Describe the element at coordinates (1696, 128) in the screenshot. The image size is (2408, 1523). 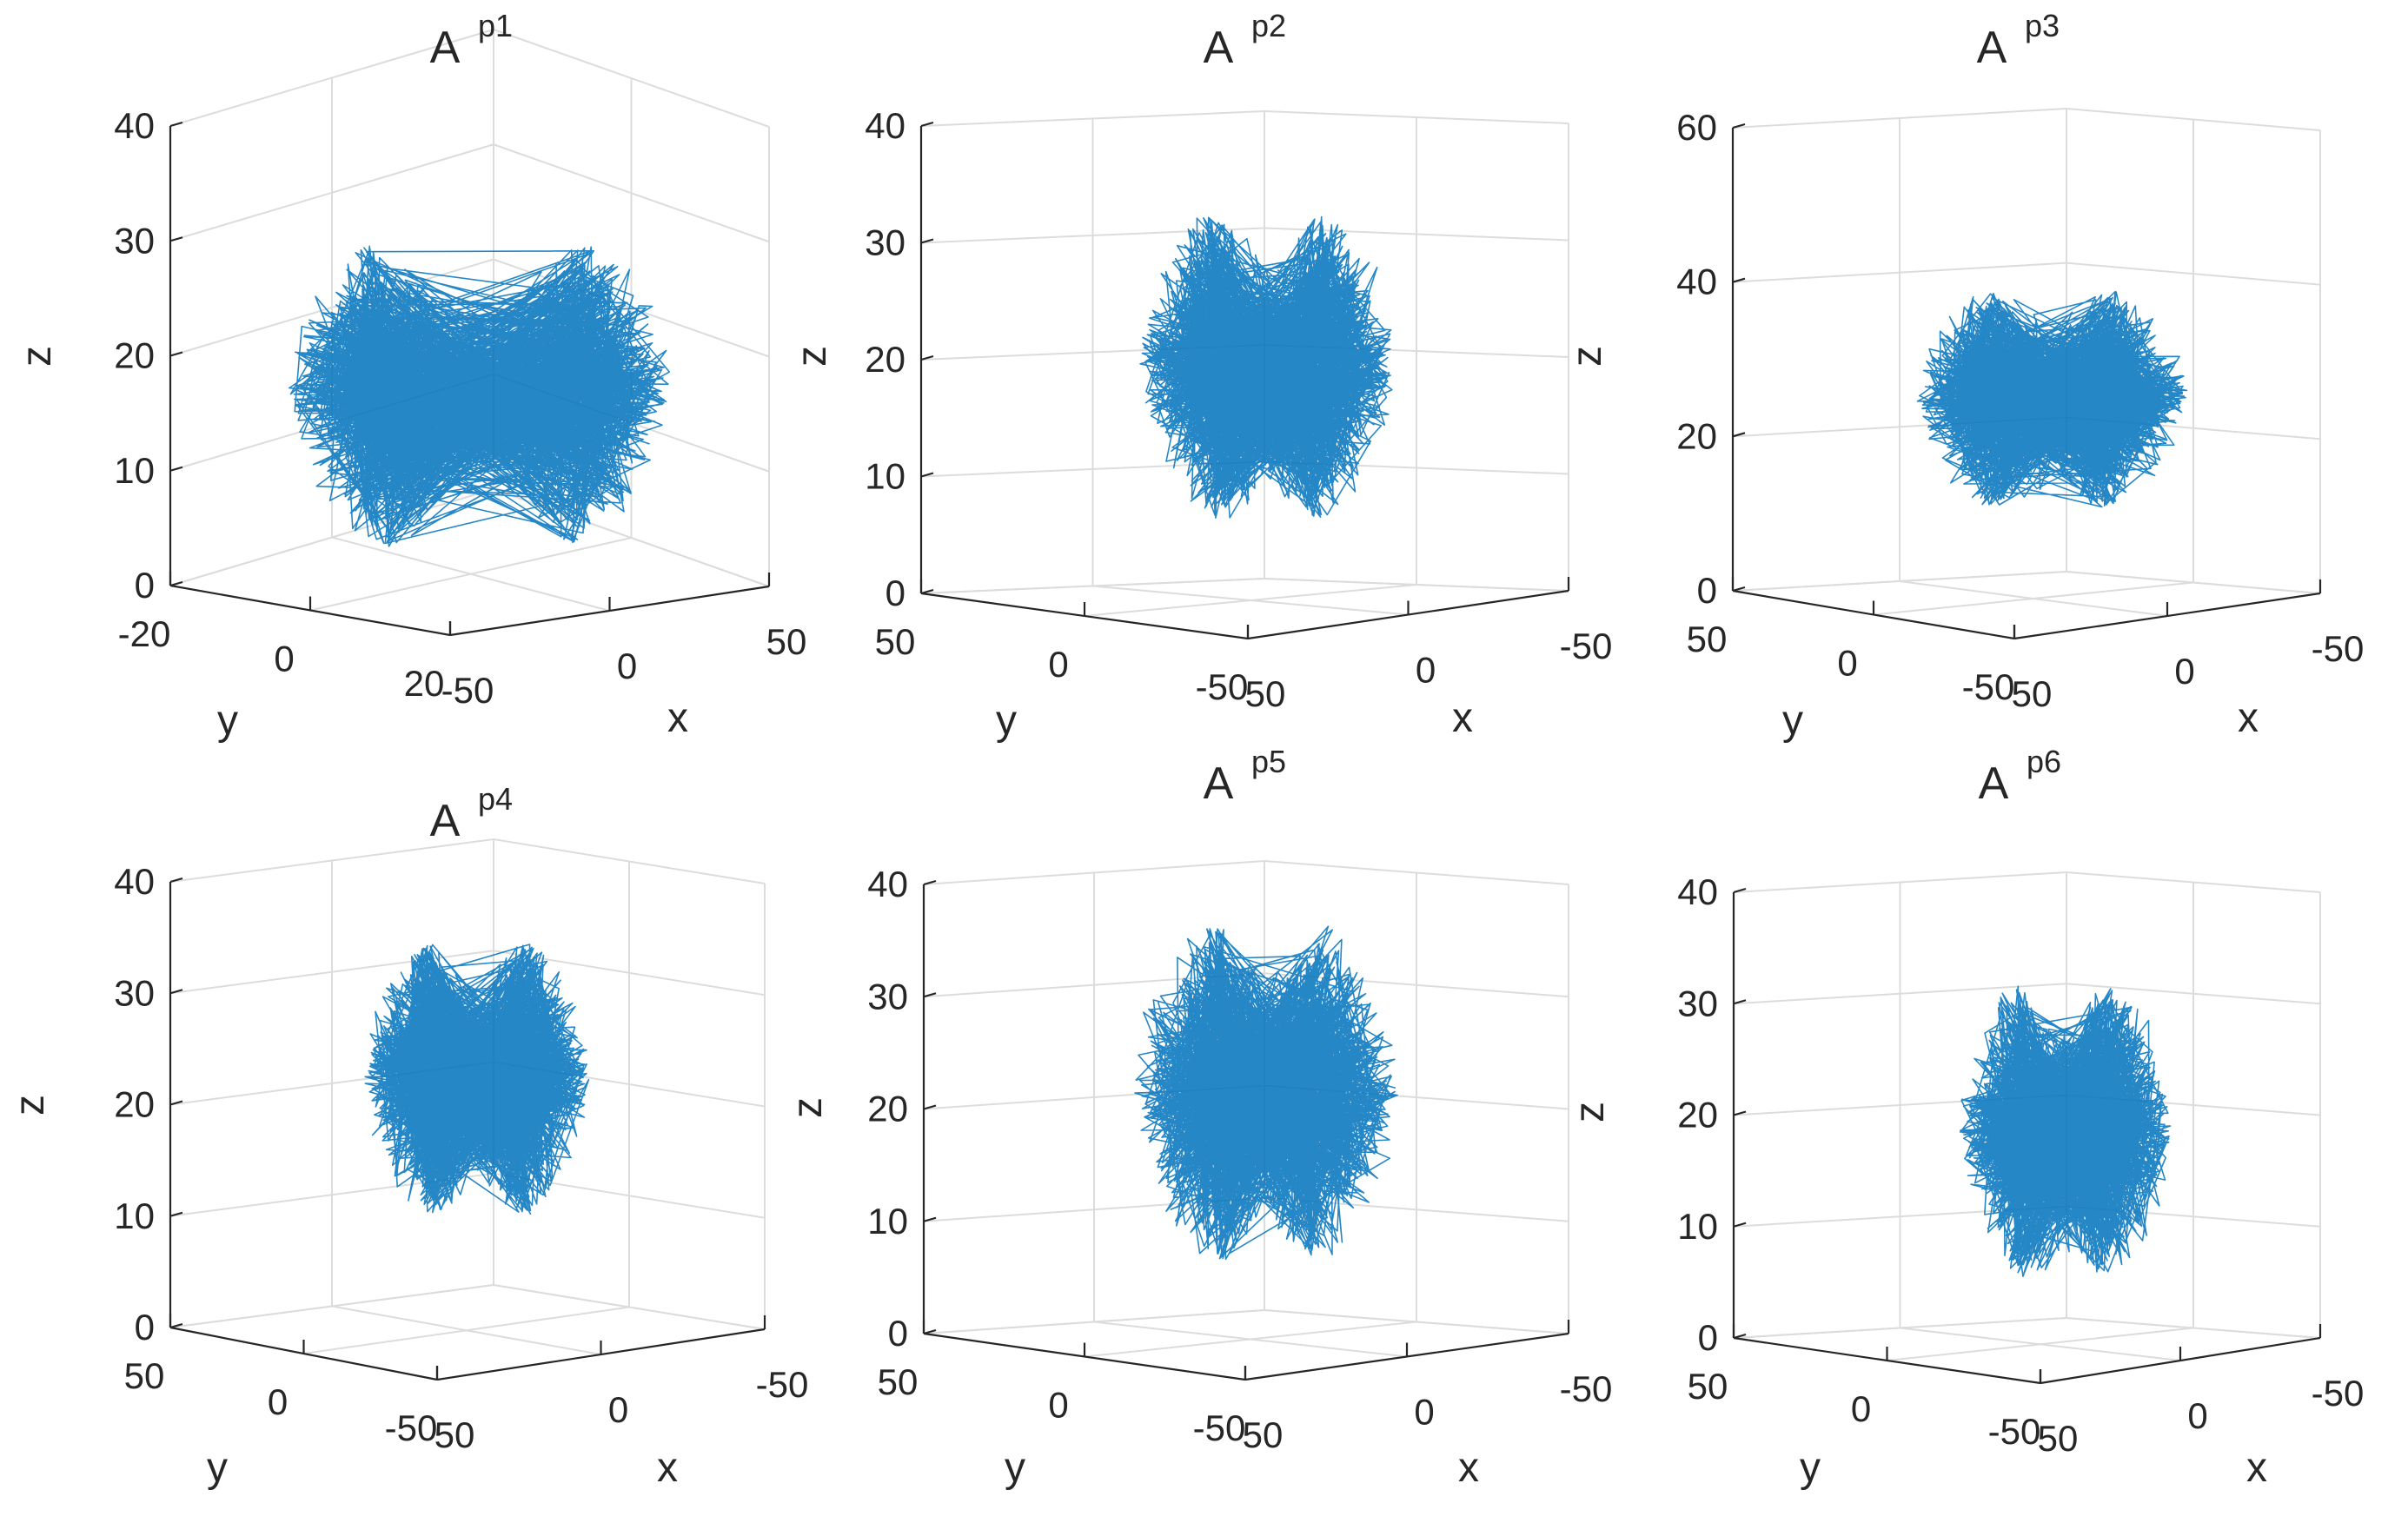
I see `z-tick-label: 60` at that location.